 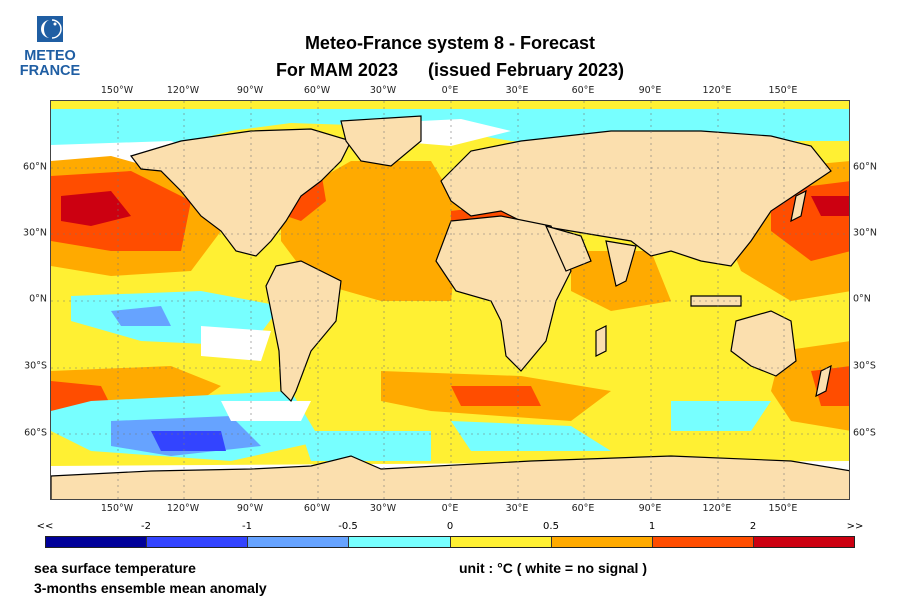 What do you see at coordinates (150, 588) in the screenshot?
I see `description-label: 3-months ensemble mean anomaly` at bounding box center [150, 588].